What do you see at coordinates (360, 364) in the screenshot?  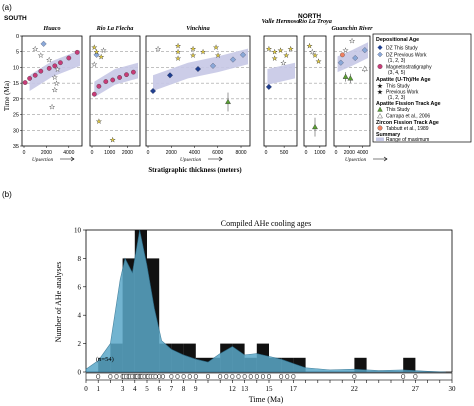 I see `histogram-bar` at bounding box center [360, 364].